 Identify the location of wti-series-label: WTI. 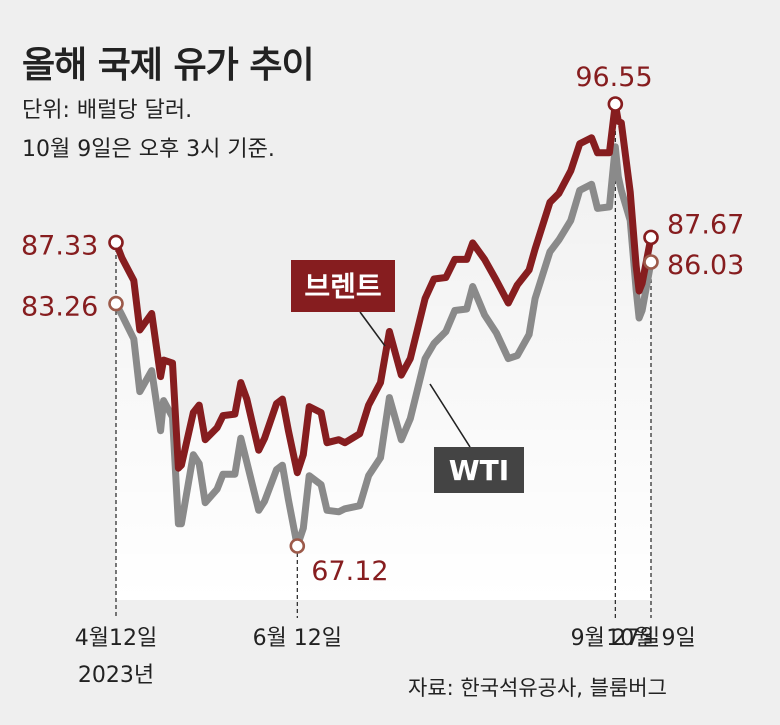
(479, 470).